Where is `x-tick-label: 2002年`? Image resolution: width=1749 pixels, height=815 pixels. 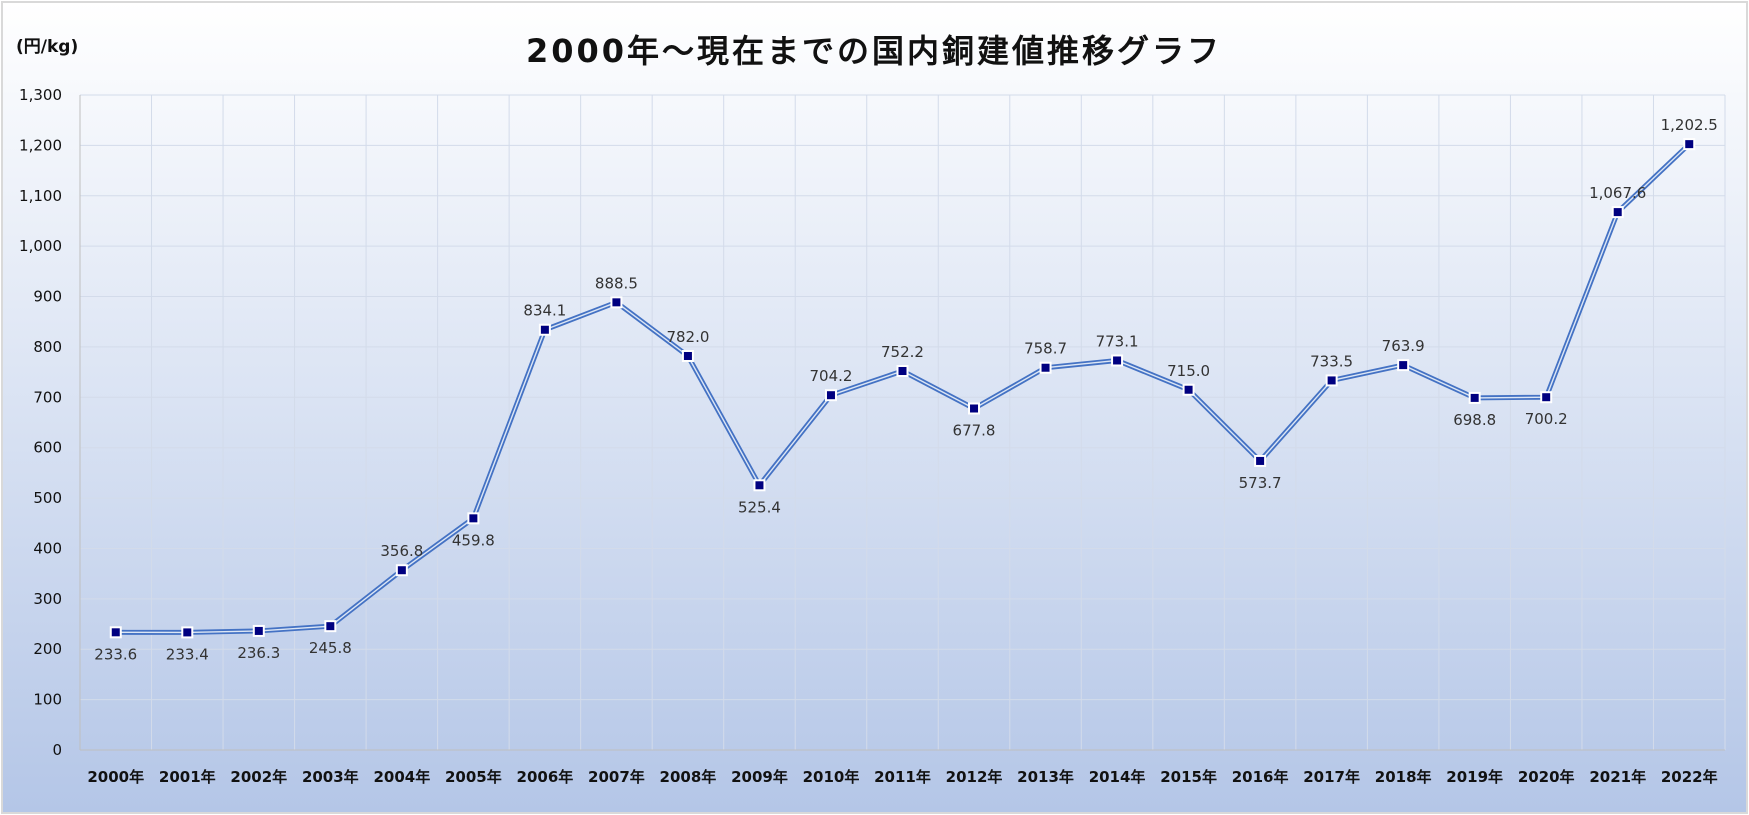
x-tick-label: 2002年 is located at coordinates (258, 777).